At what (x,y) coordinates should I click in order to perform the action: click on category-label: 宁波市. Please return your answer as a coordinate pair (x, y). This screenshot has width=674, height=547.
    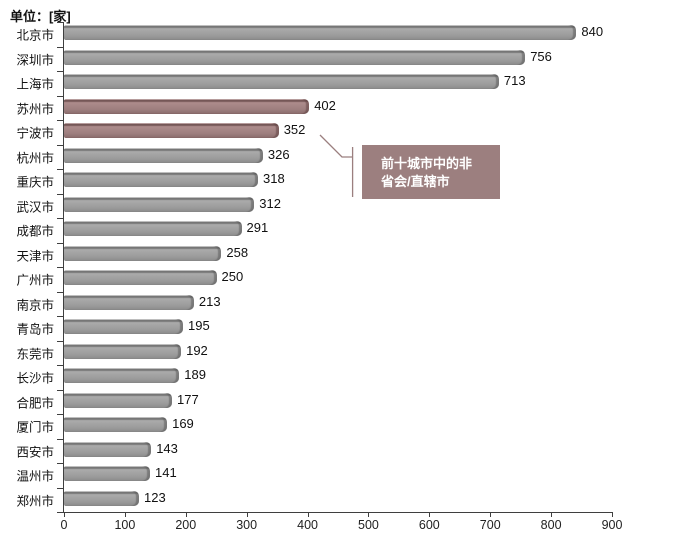
    Looking at the image, I should click on (35, 133).